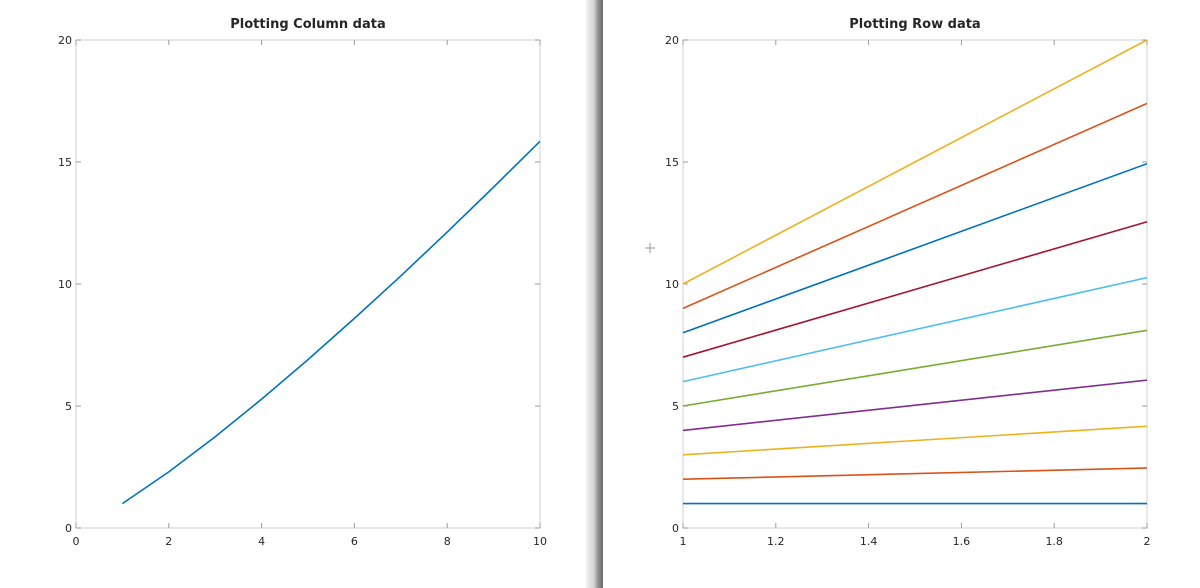  Describe the element at coordinates (76, 541) in the screenshot. I see `x-tick-label: 0` at that location.